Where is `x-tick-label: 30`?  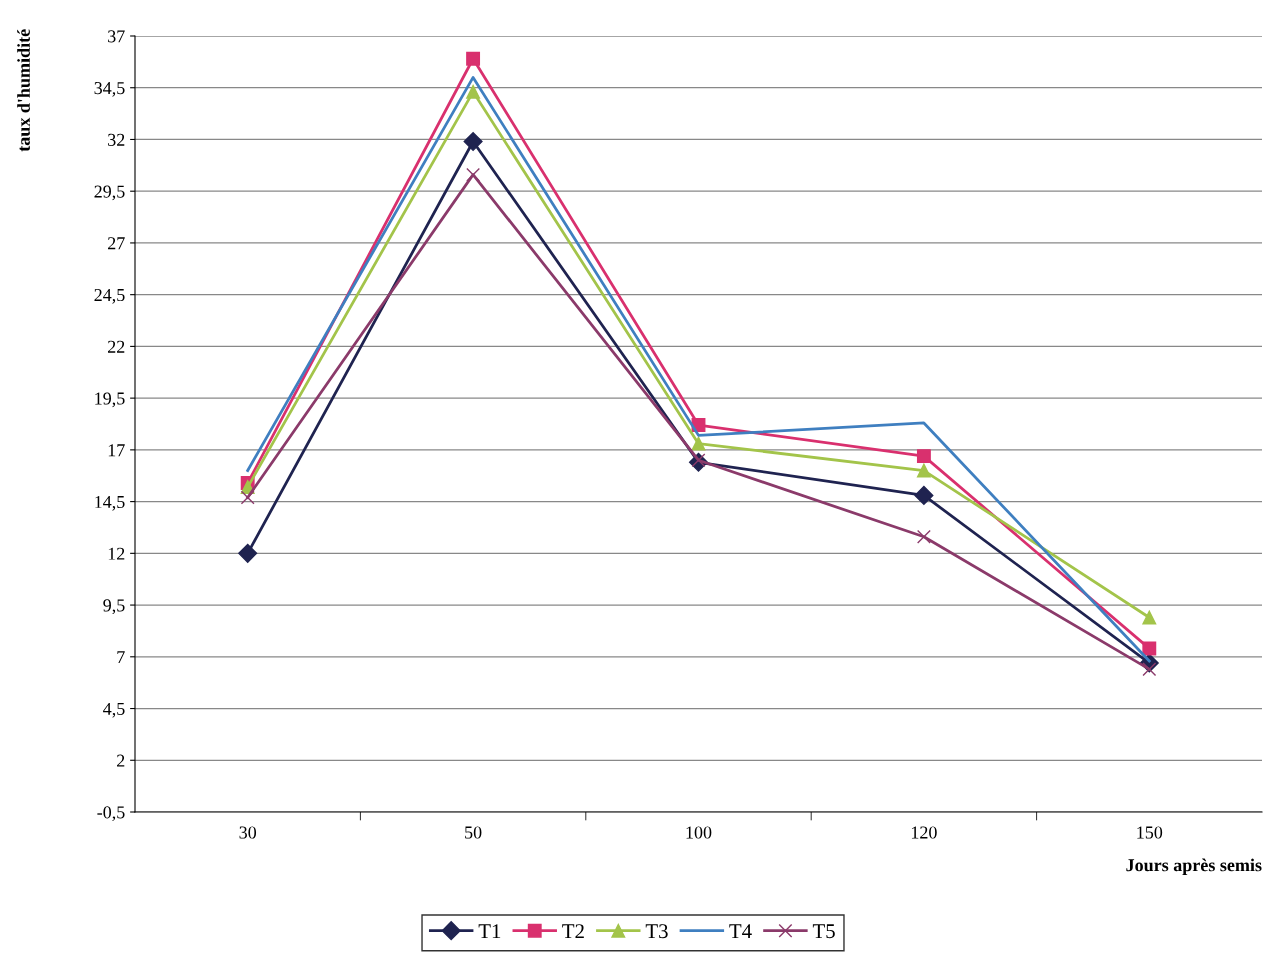
x-tick-label: 30 is located at coordinates (248, 832).